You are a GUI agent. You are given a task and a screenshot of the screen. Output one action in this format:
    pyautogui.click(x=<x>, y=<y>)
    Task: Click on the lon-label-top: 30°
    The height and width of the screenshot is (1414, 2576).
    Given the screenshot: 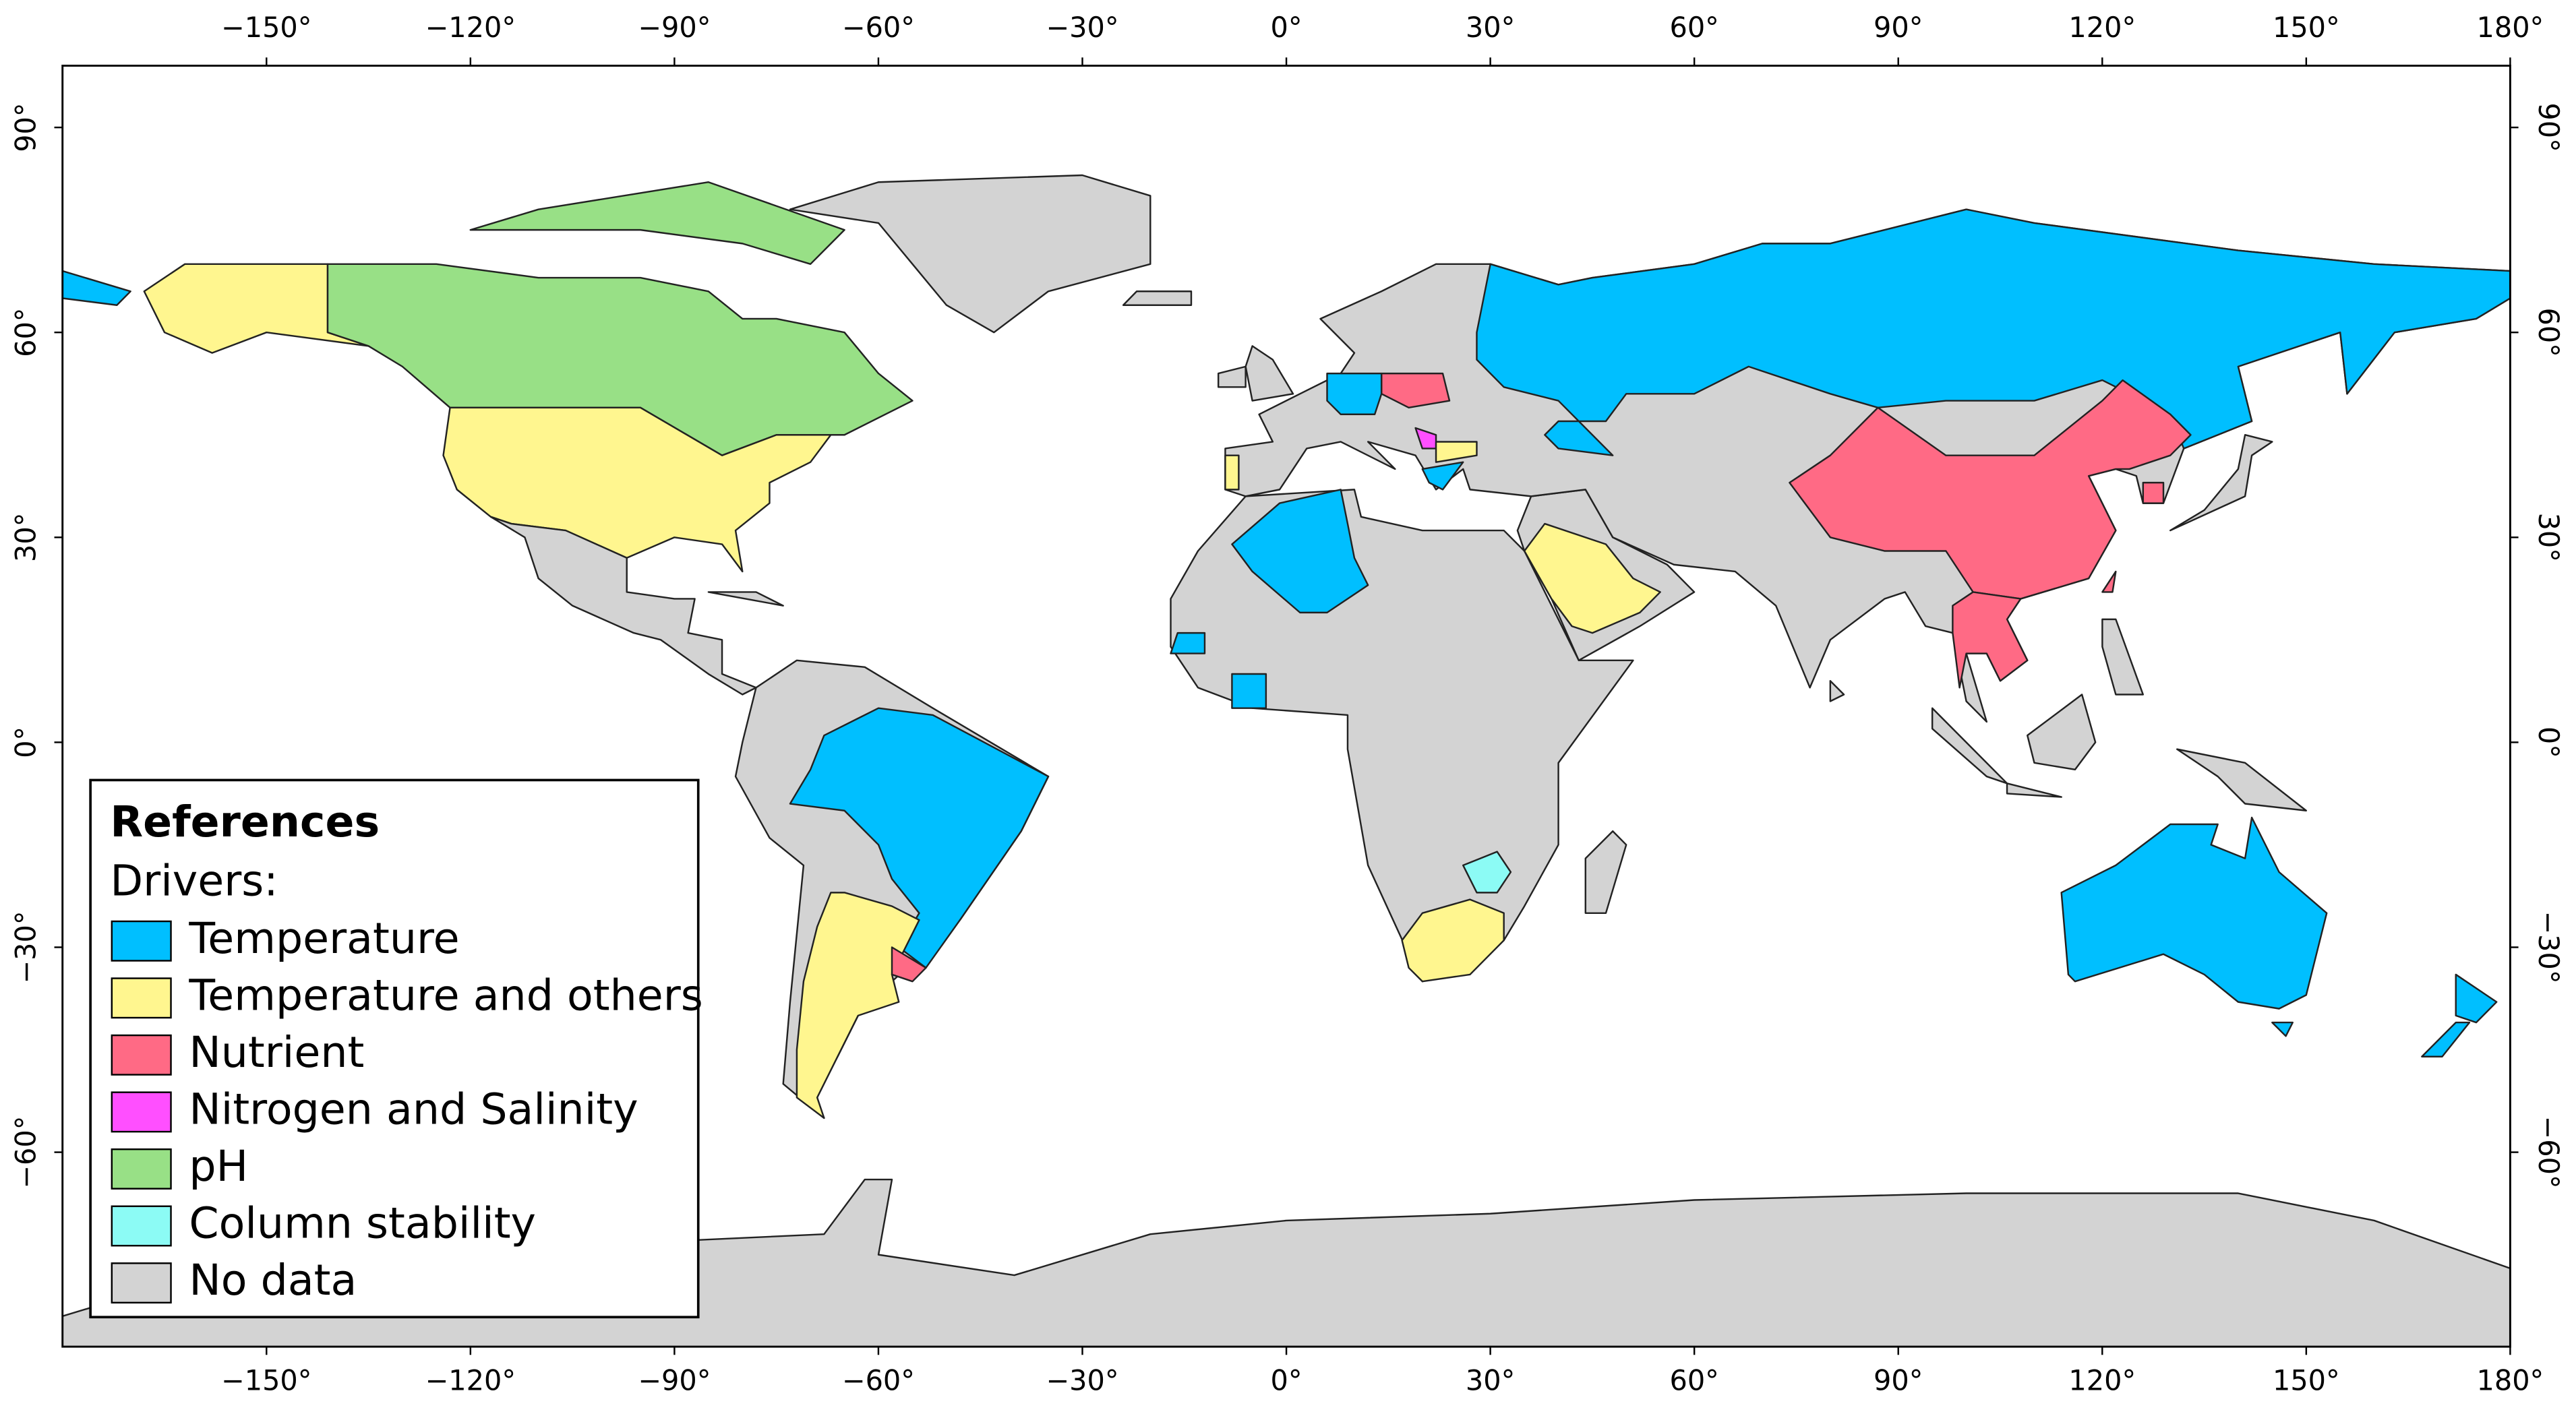 What is the action you would take?
    pyautogui.click(x=1490, y=27)
    